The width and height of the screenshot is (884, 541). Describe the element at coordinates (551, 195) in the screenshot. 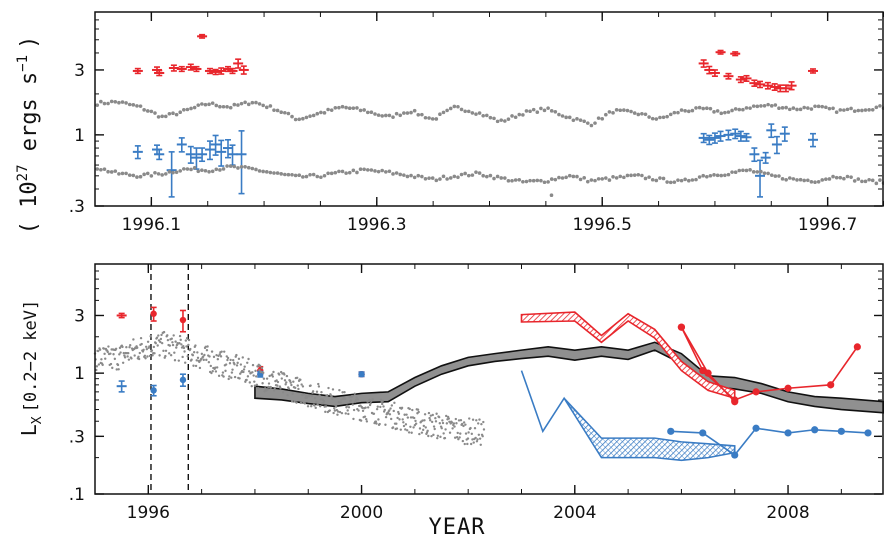

I see `gray-point` at that location.